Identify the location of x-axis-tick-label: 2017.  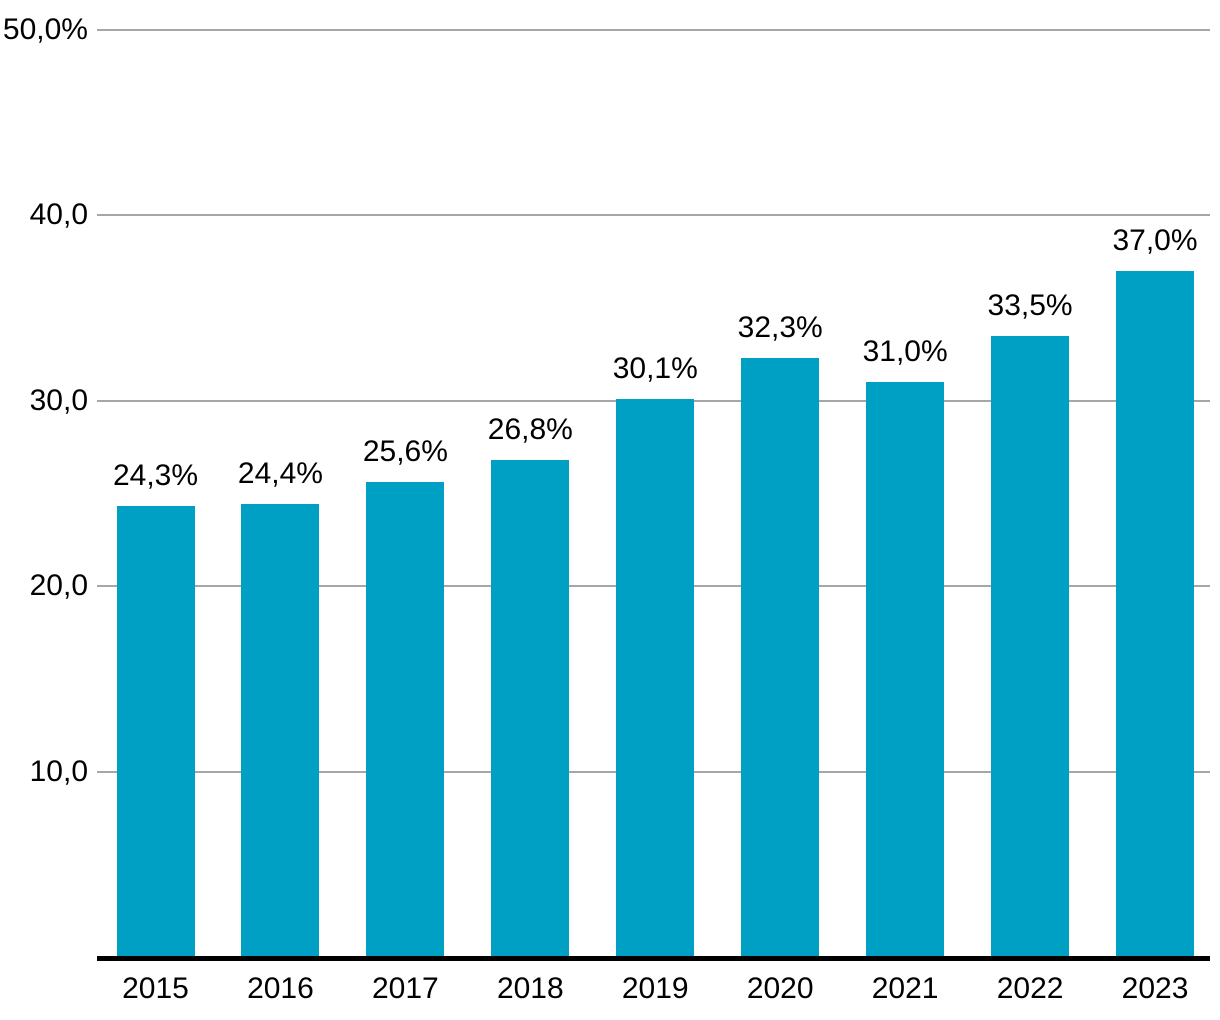
(405, 988).